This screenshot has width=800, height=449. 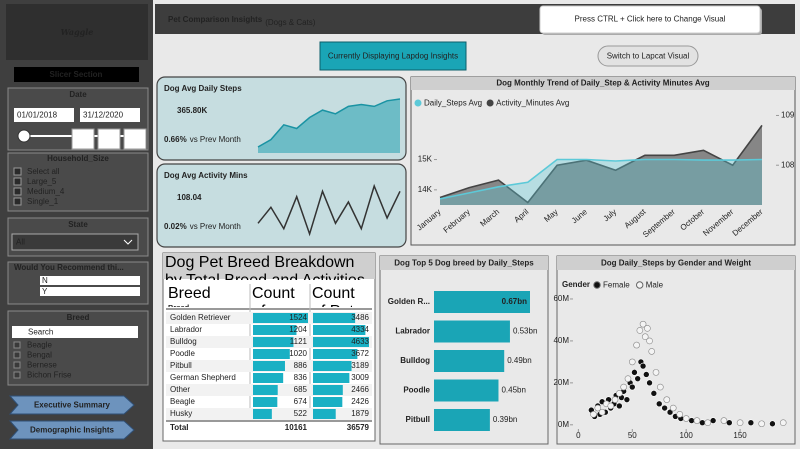 I want to click on date-end-box, so click(x=110, y=115).